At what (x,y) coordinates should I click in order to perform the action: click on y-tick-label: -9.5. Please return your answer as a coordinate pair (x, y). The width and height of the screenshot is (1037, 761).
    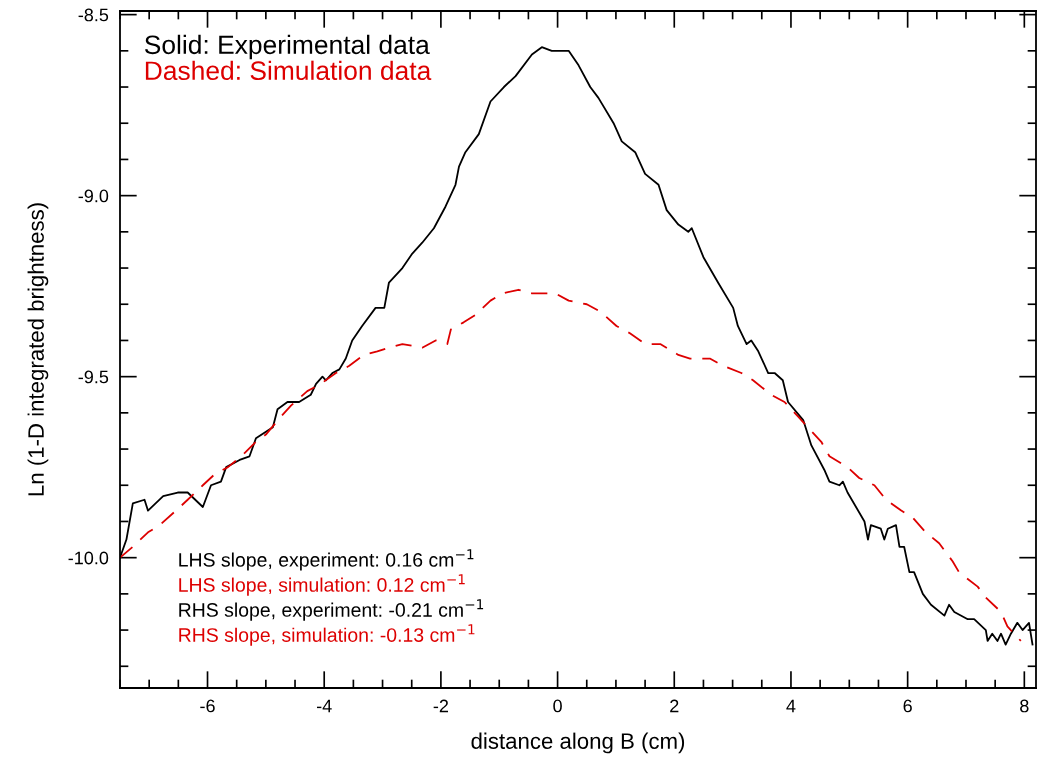
    Looking at the image, I should click on (93, 377).